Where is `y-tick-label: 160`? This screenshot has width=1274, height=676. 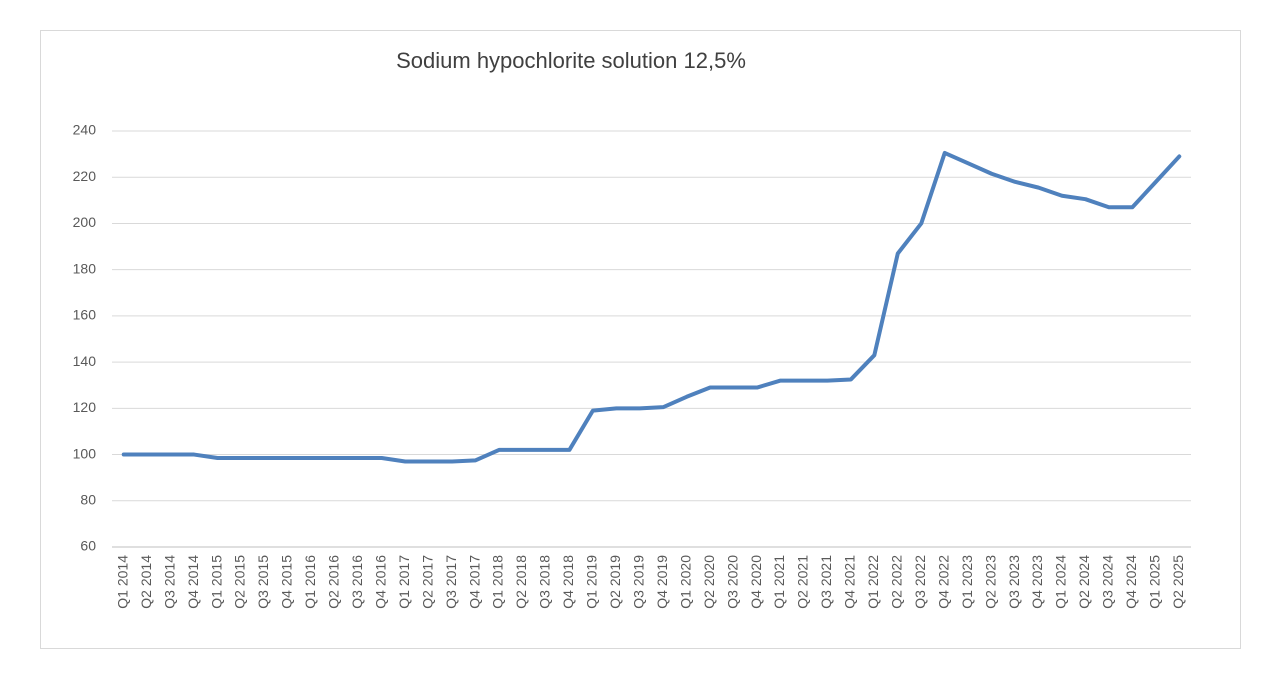 y-tick-label: 160 is located at coordinates (85, 315).